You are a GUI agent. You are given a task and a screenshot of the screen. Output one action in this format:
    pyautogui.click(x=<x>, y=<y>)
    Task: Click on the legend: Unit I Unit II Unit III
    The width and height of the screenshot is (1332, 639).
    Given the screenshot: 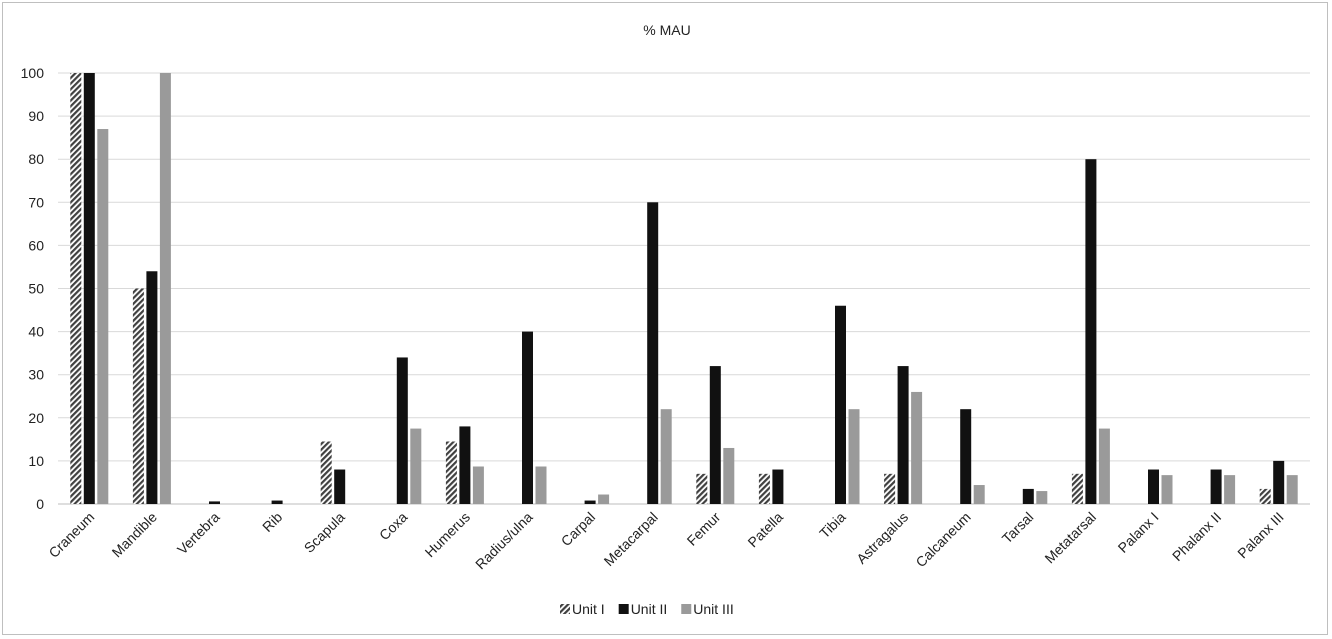 What is the action you would take?
    pyautogui.click(x=647, y=609)
    